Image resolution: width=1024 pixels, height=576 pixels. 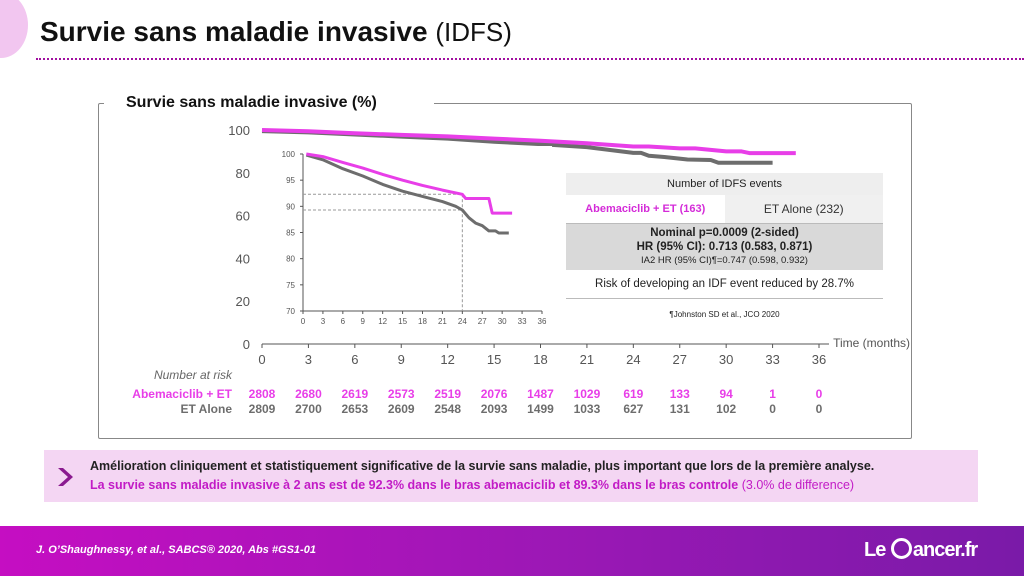 I want to click on inset-background, so click(x=411, y=238).